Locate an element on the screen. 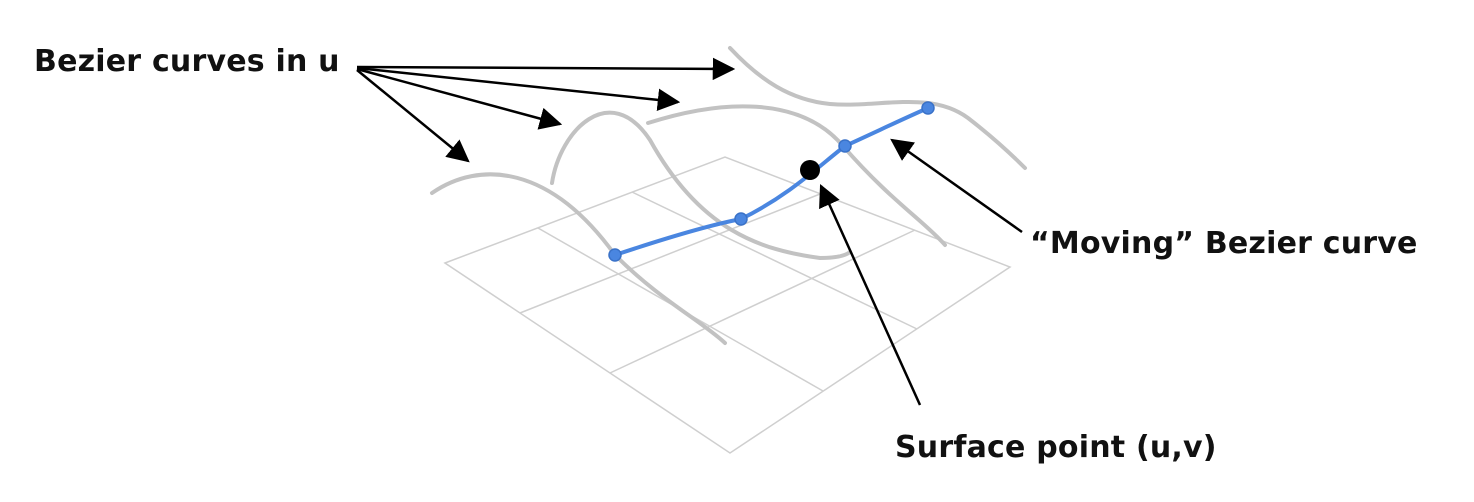 Image resolution: width=1474 pixels, height=502 pixels. surface-point is located at coordinates (810, 170).